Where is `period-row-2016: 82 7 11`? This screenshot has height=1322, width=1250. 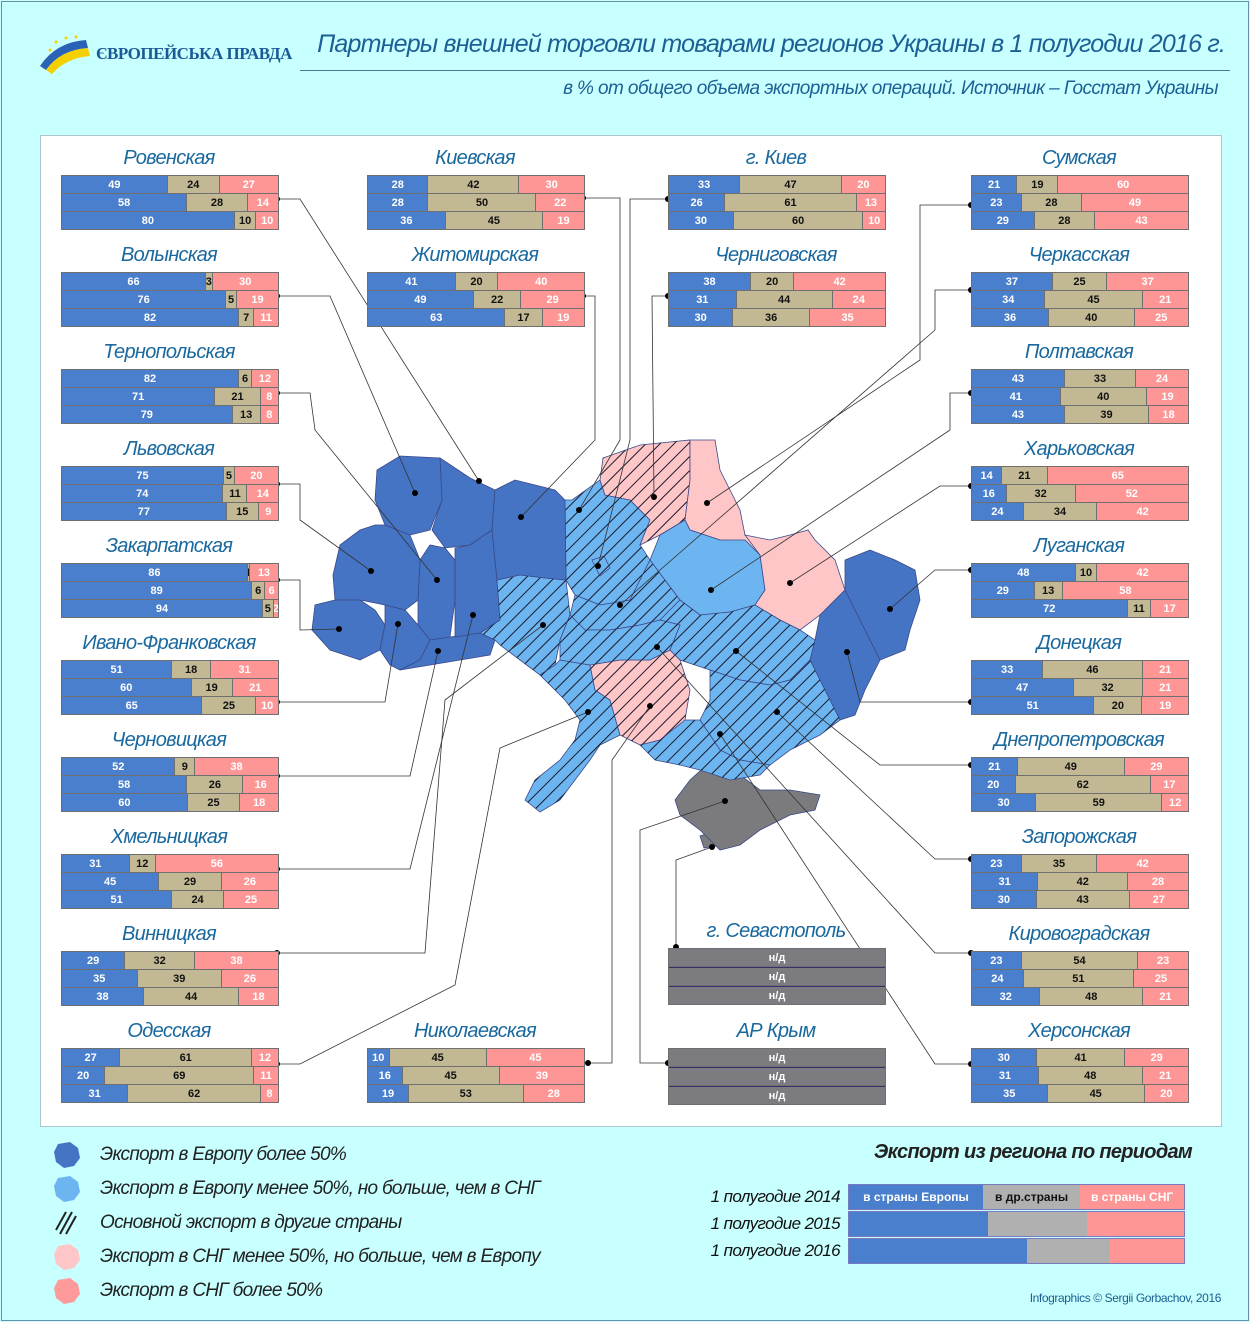 period-row-2016: 82 7 11 is located at coordinates (170, 317).